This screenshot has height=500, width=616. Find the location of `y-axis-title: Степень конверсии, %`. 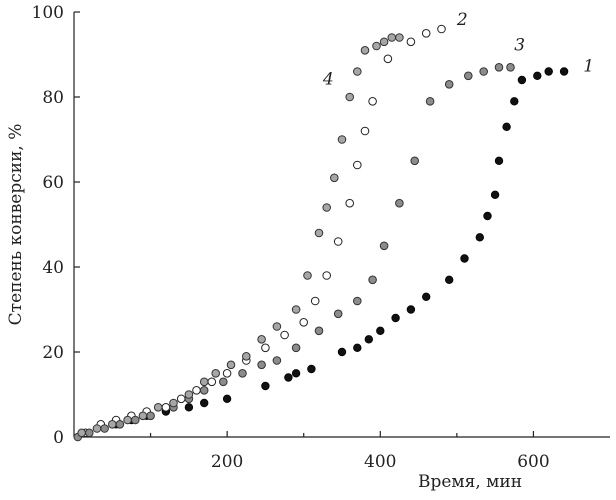

y-axis-title: Степень конверсии, % is located at coordinates (16, 225).